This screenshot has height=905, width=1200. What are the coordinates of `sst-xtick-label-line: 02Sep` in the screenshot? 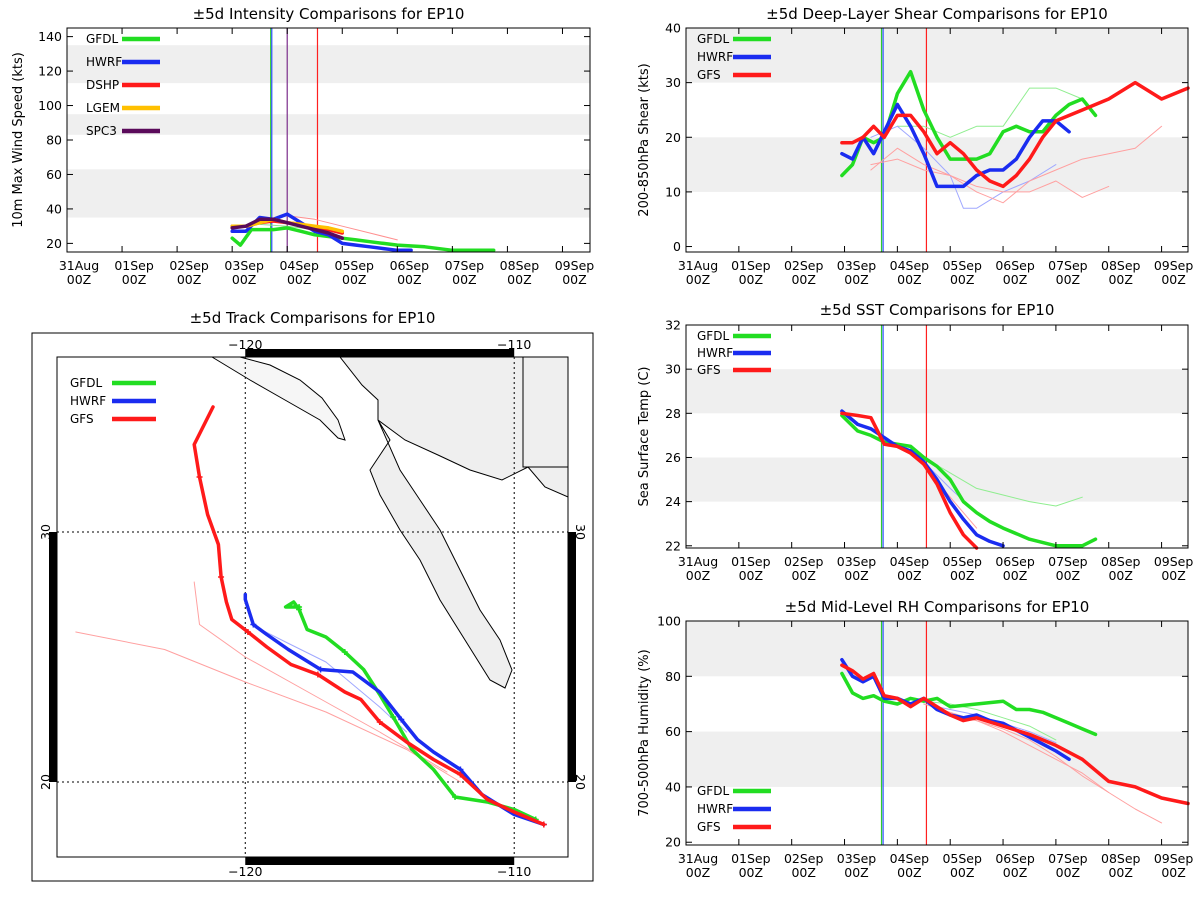 It's located at (804, 561).